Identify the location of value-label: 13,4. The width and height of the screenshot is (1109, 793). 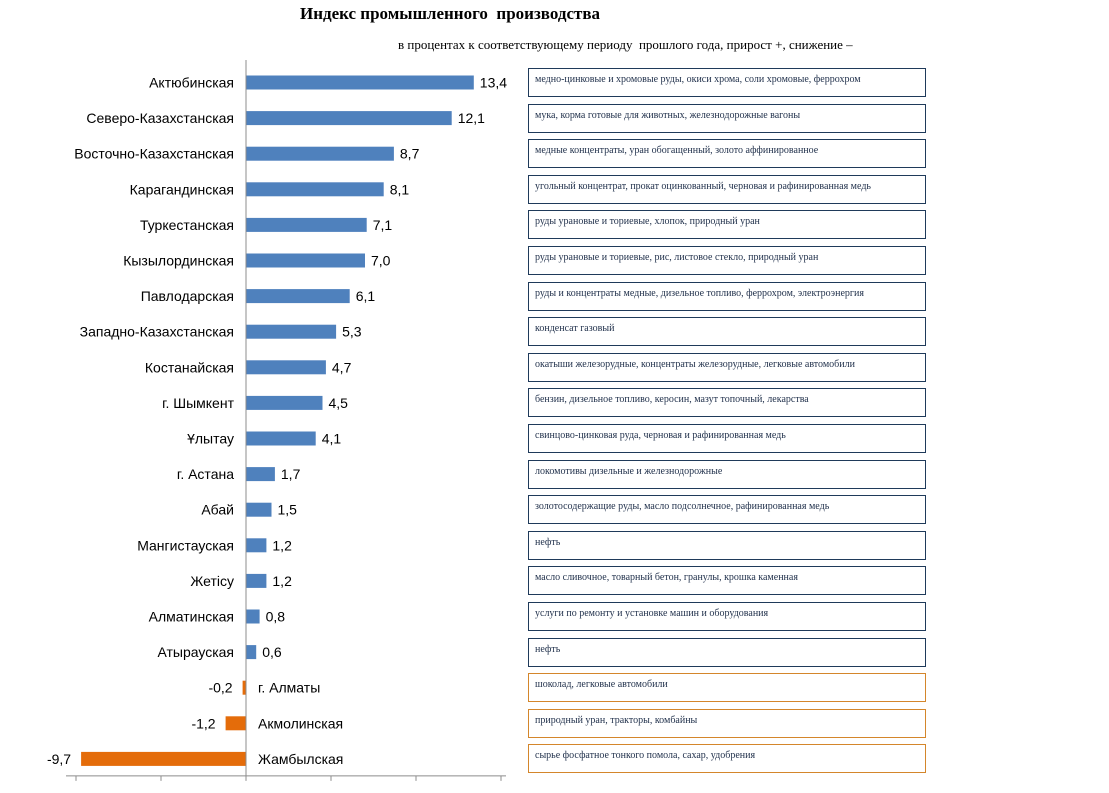
(493, 83).